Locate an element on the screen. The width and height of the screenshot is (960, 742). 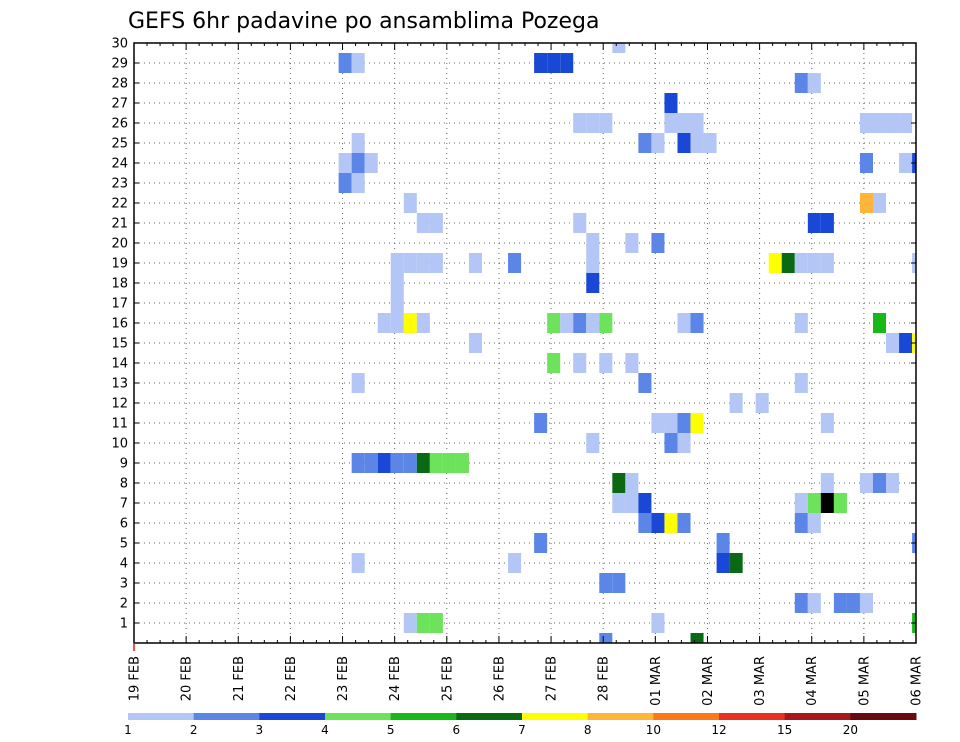
y-tick-label: 17 is located at coordinates (119, 304).